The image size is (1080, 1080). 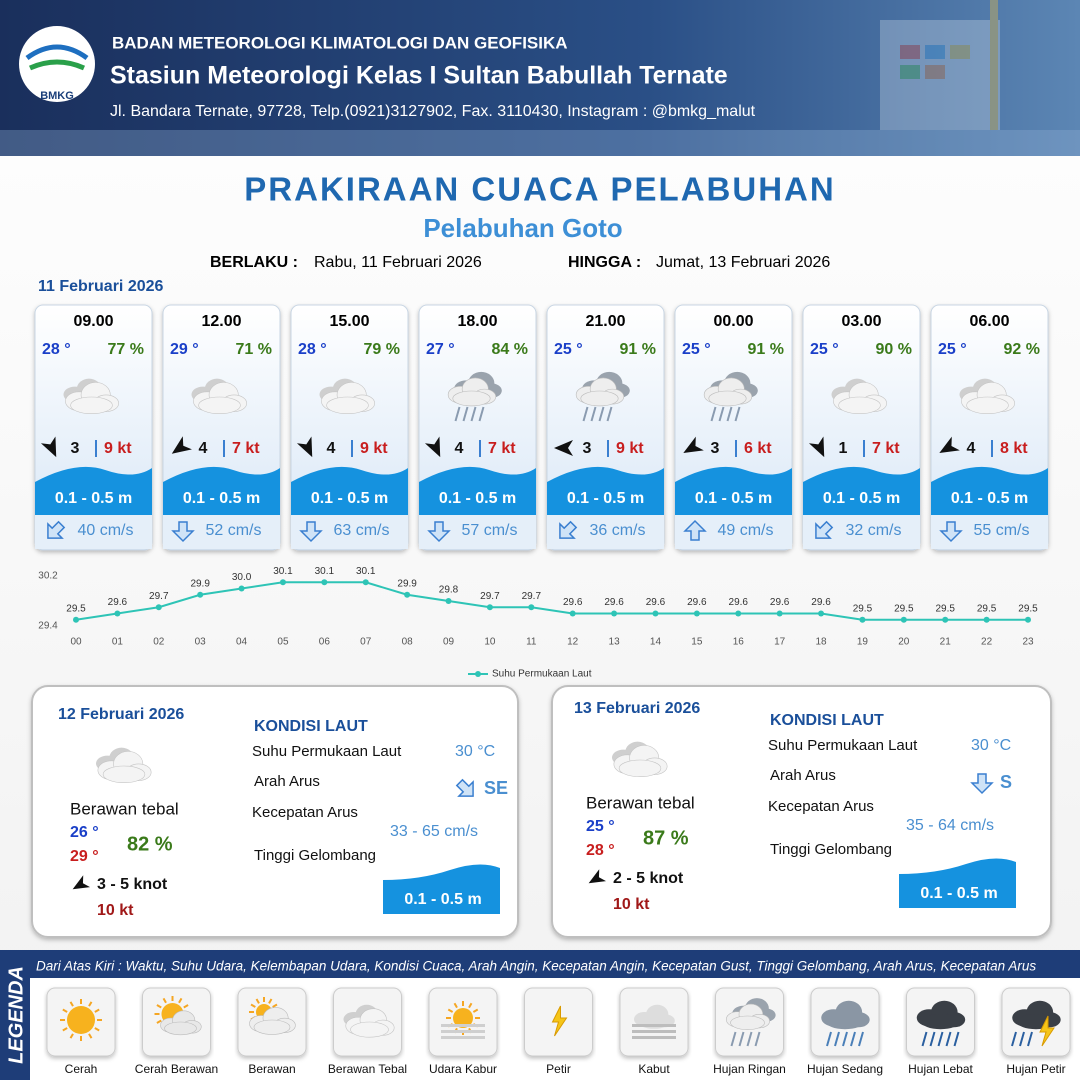 What do you see at coordinates (531, 642) in the screenshot?
I see `x-tick-label: 11` at bounding box center [531, 642].